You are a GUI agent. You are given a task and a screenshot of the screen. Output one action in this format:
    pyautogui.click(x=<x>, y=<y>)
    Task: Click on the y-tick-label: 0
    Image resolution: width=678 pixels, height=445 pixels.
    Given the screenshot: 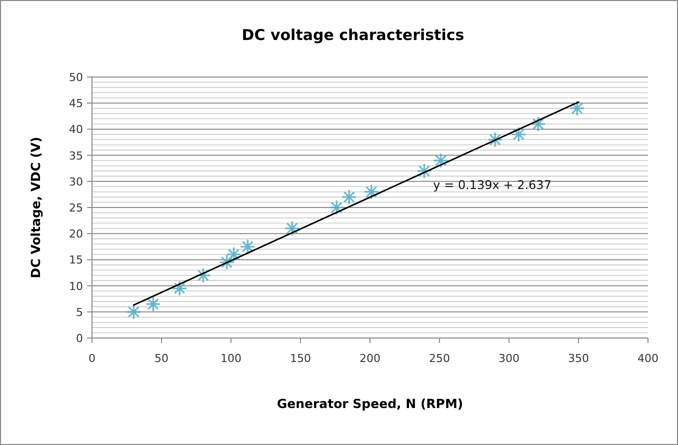 What is the action you would take?
    pyautogui.click(x=79, y=338)
    